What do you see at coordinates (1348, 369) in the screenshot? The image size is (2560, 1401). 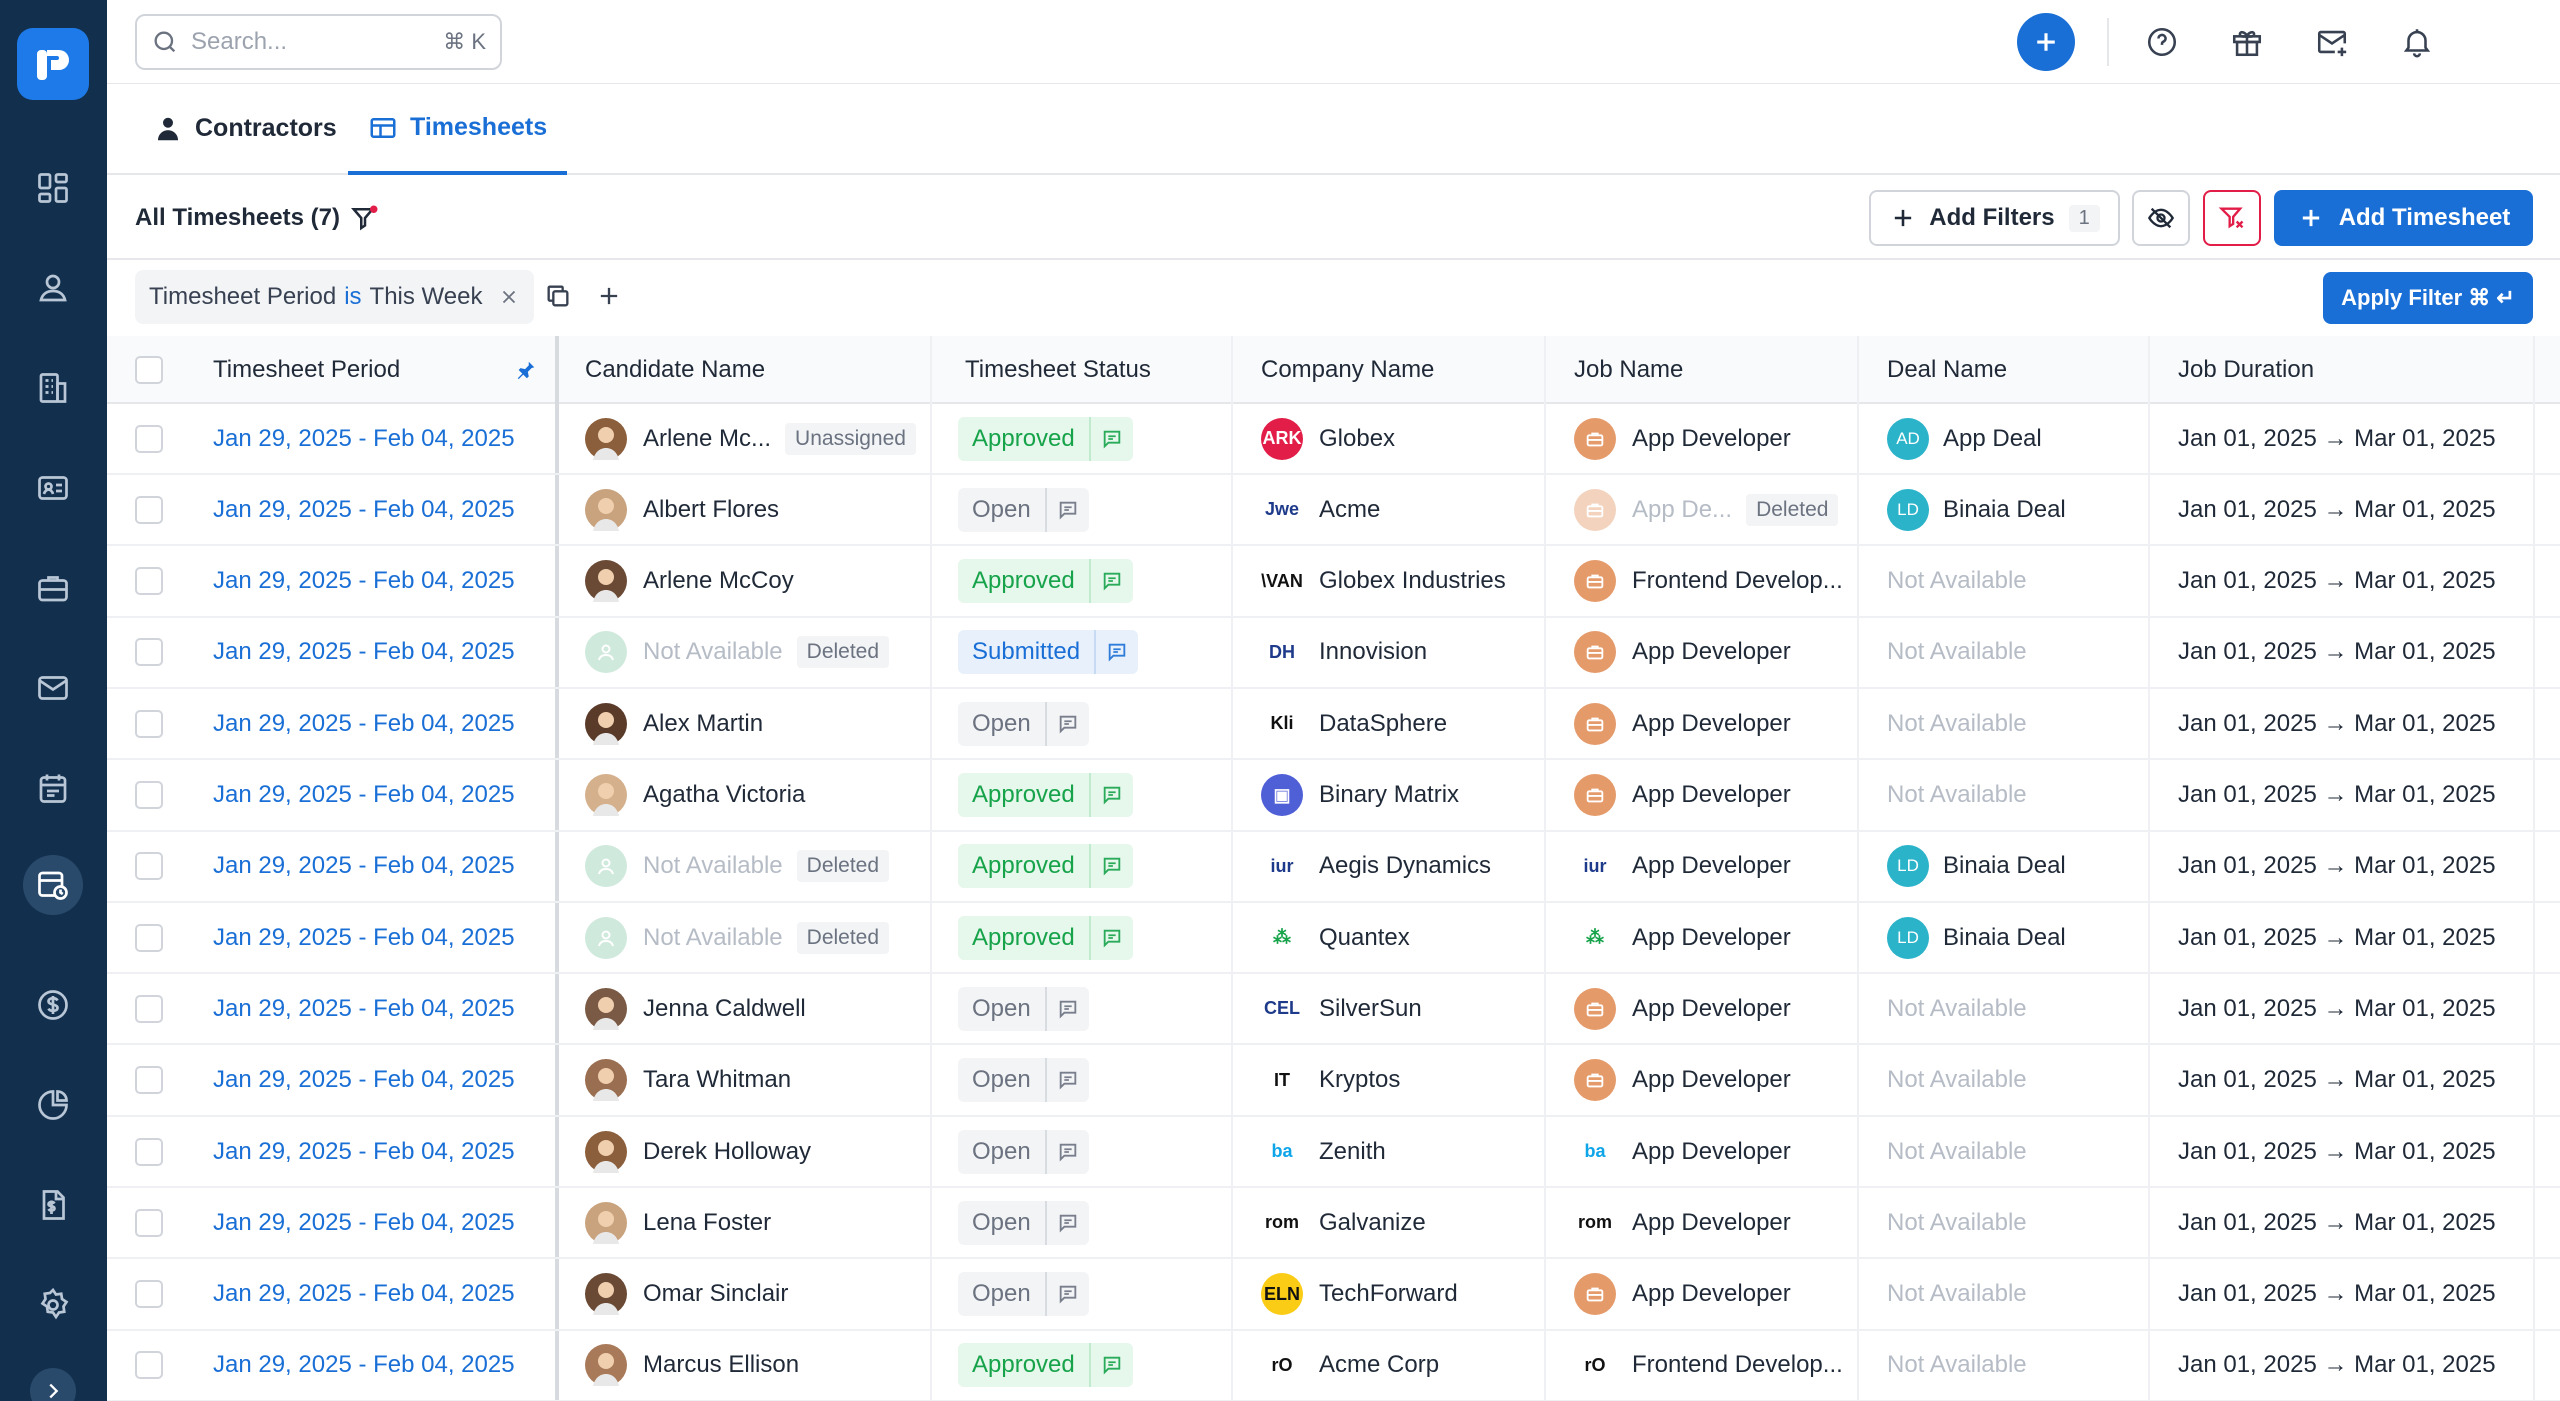 I see `header-company-name: Company Name` at bounding box center [1348, 369].